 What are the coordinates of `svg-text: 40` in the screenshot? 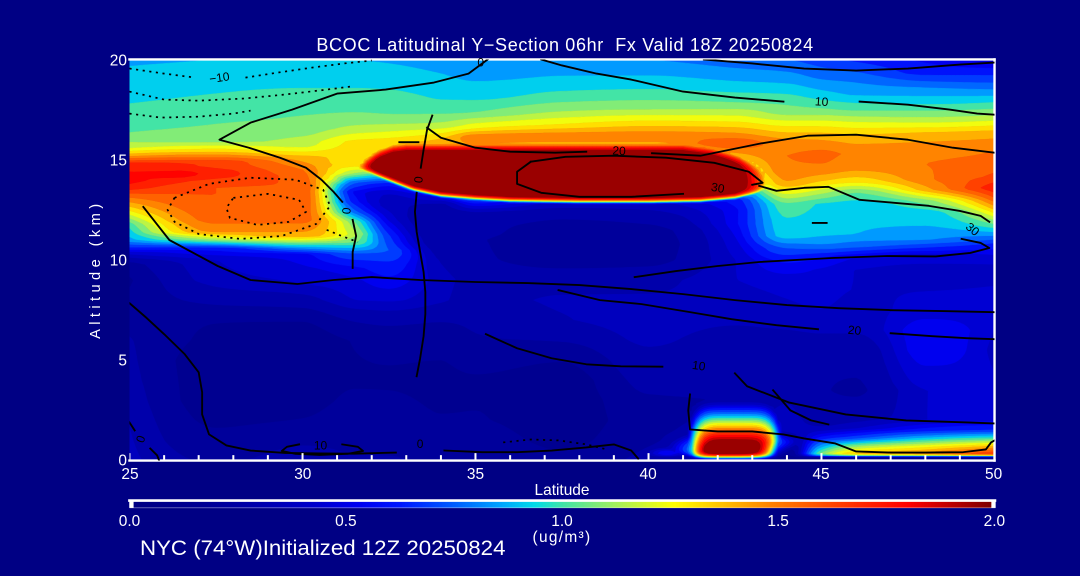 It's located at (648, 474).